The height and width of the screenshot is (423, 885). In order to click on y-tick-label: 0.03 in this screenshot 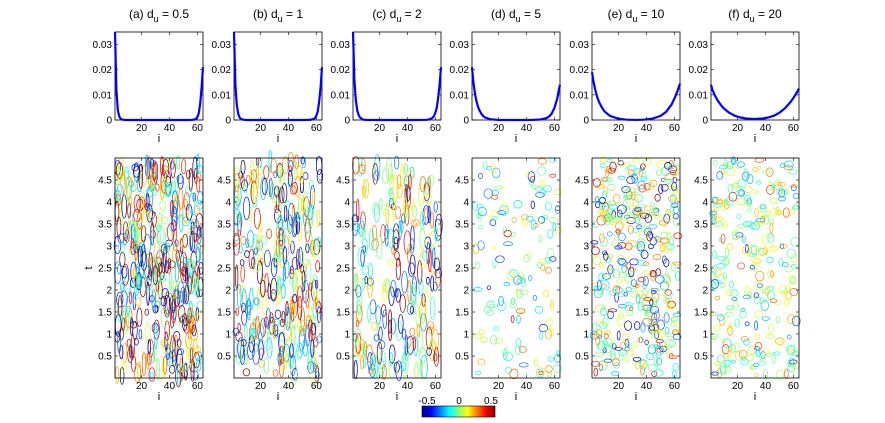, I will do `click(222, 45)`.